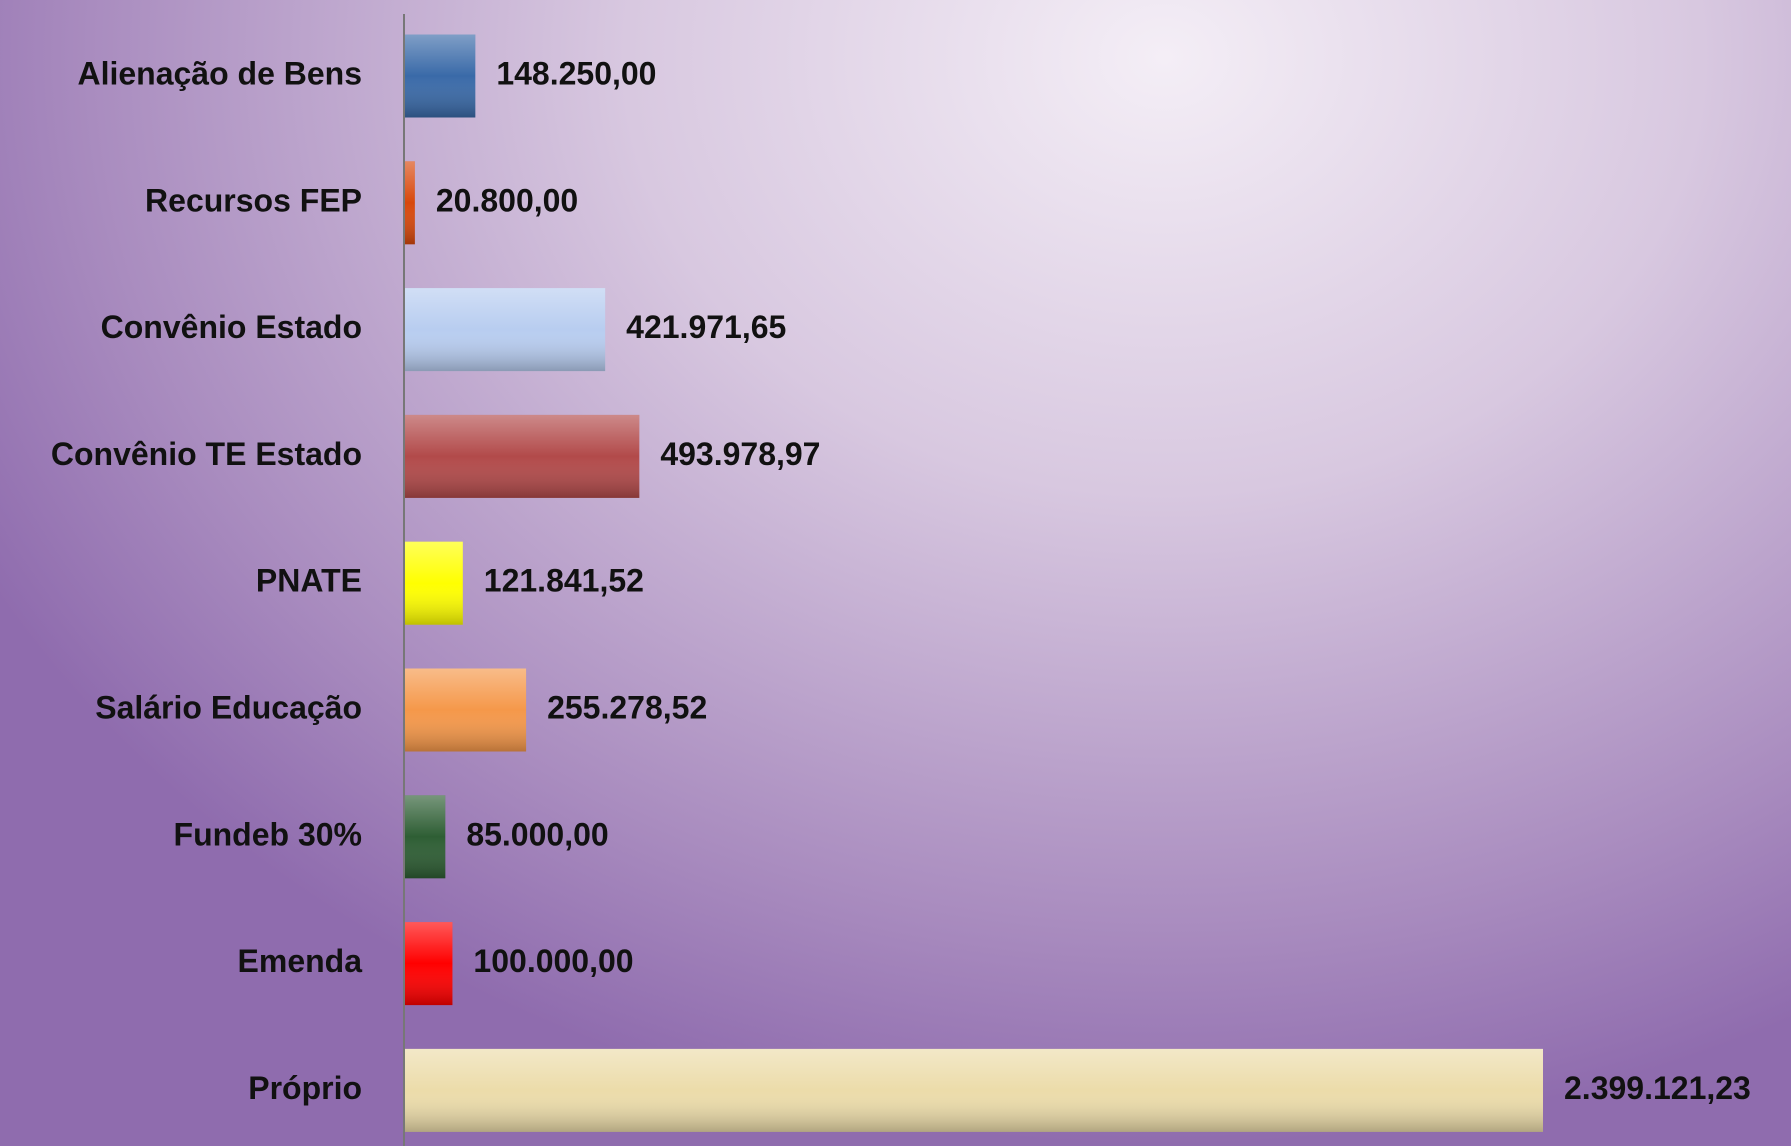 Image resolution: width=1791 pixels, height=1146 pixels. What do you see at coordinates (309, 581) in the screenshot?
I see `y-tick-label: PNATE` at bounding box center [309, 581].